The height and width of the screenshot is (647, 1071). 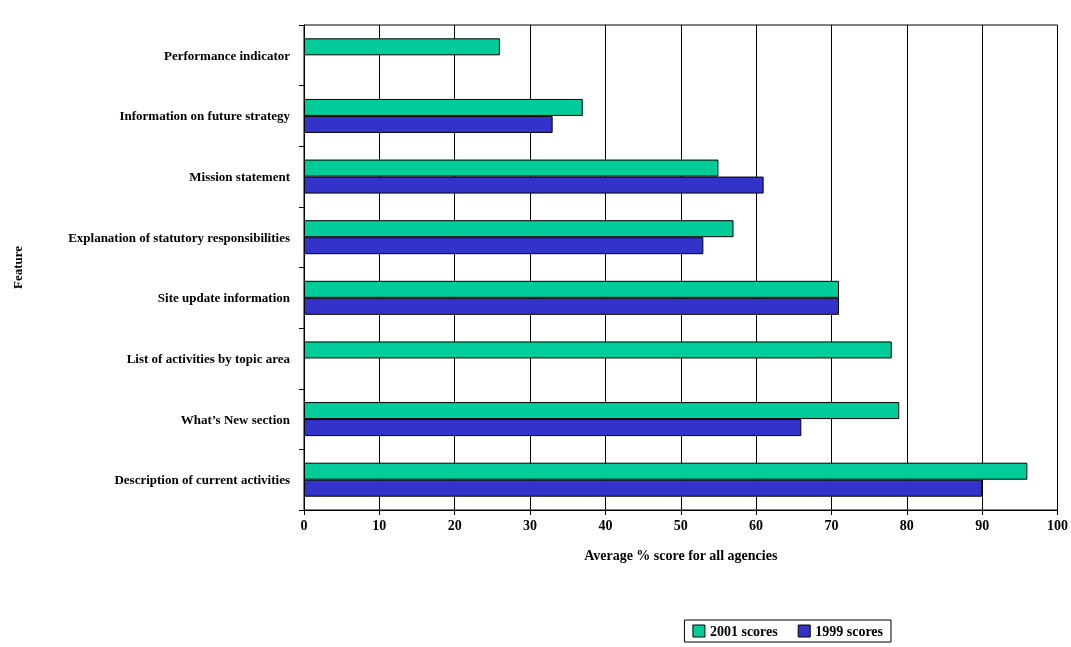 What do you see at coordinates (530, 525) in the screenshot?
I see `x-tick-label: 30` at bounding box center [530, 525].